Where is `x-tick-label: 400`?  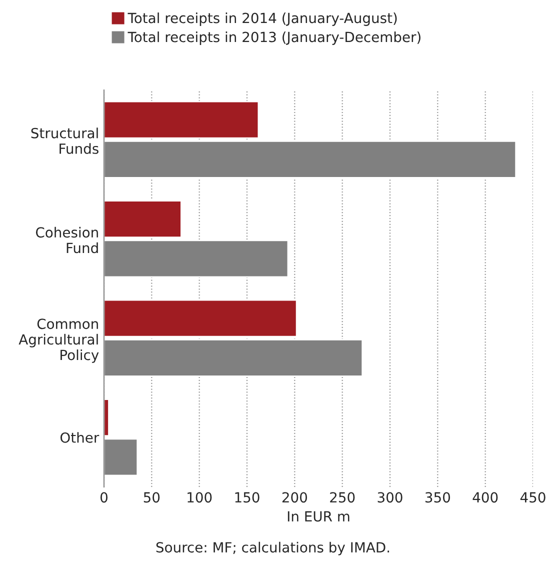 x-tick-label: 400 is located at coordinates (485, 497).